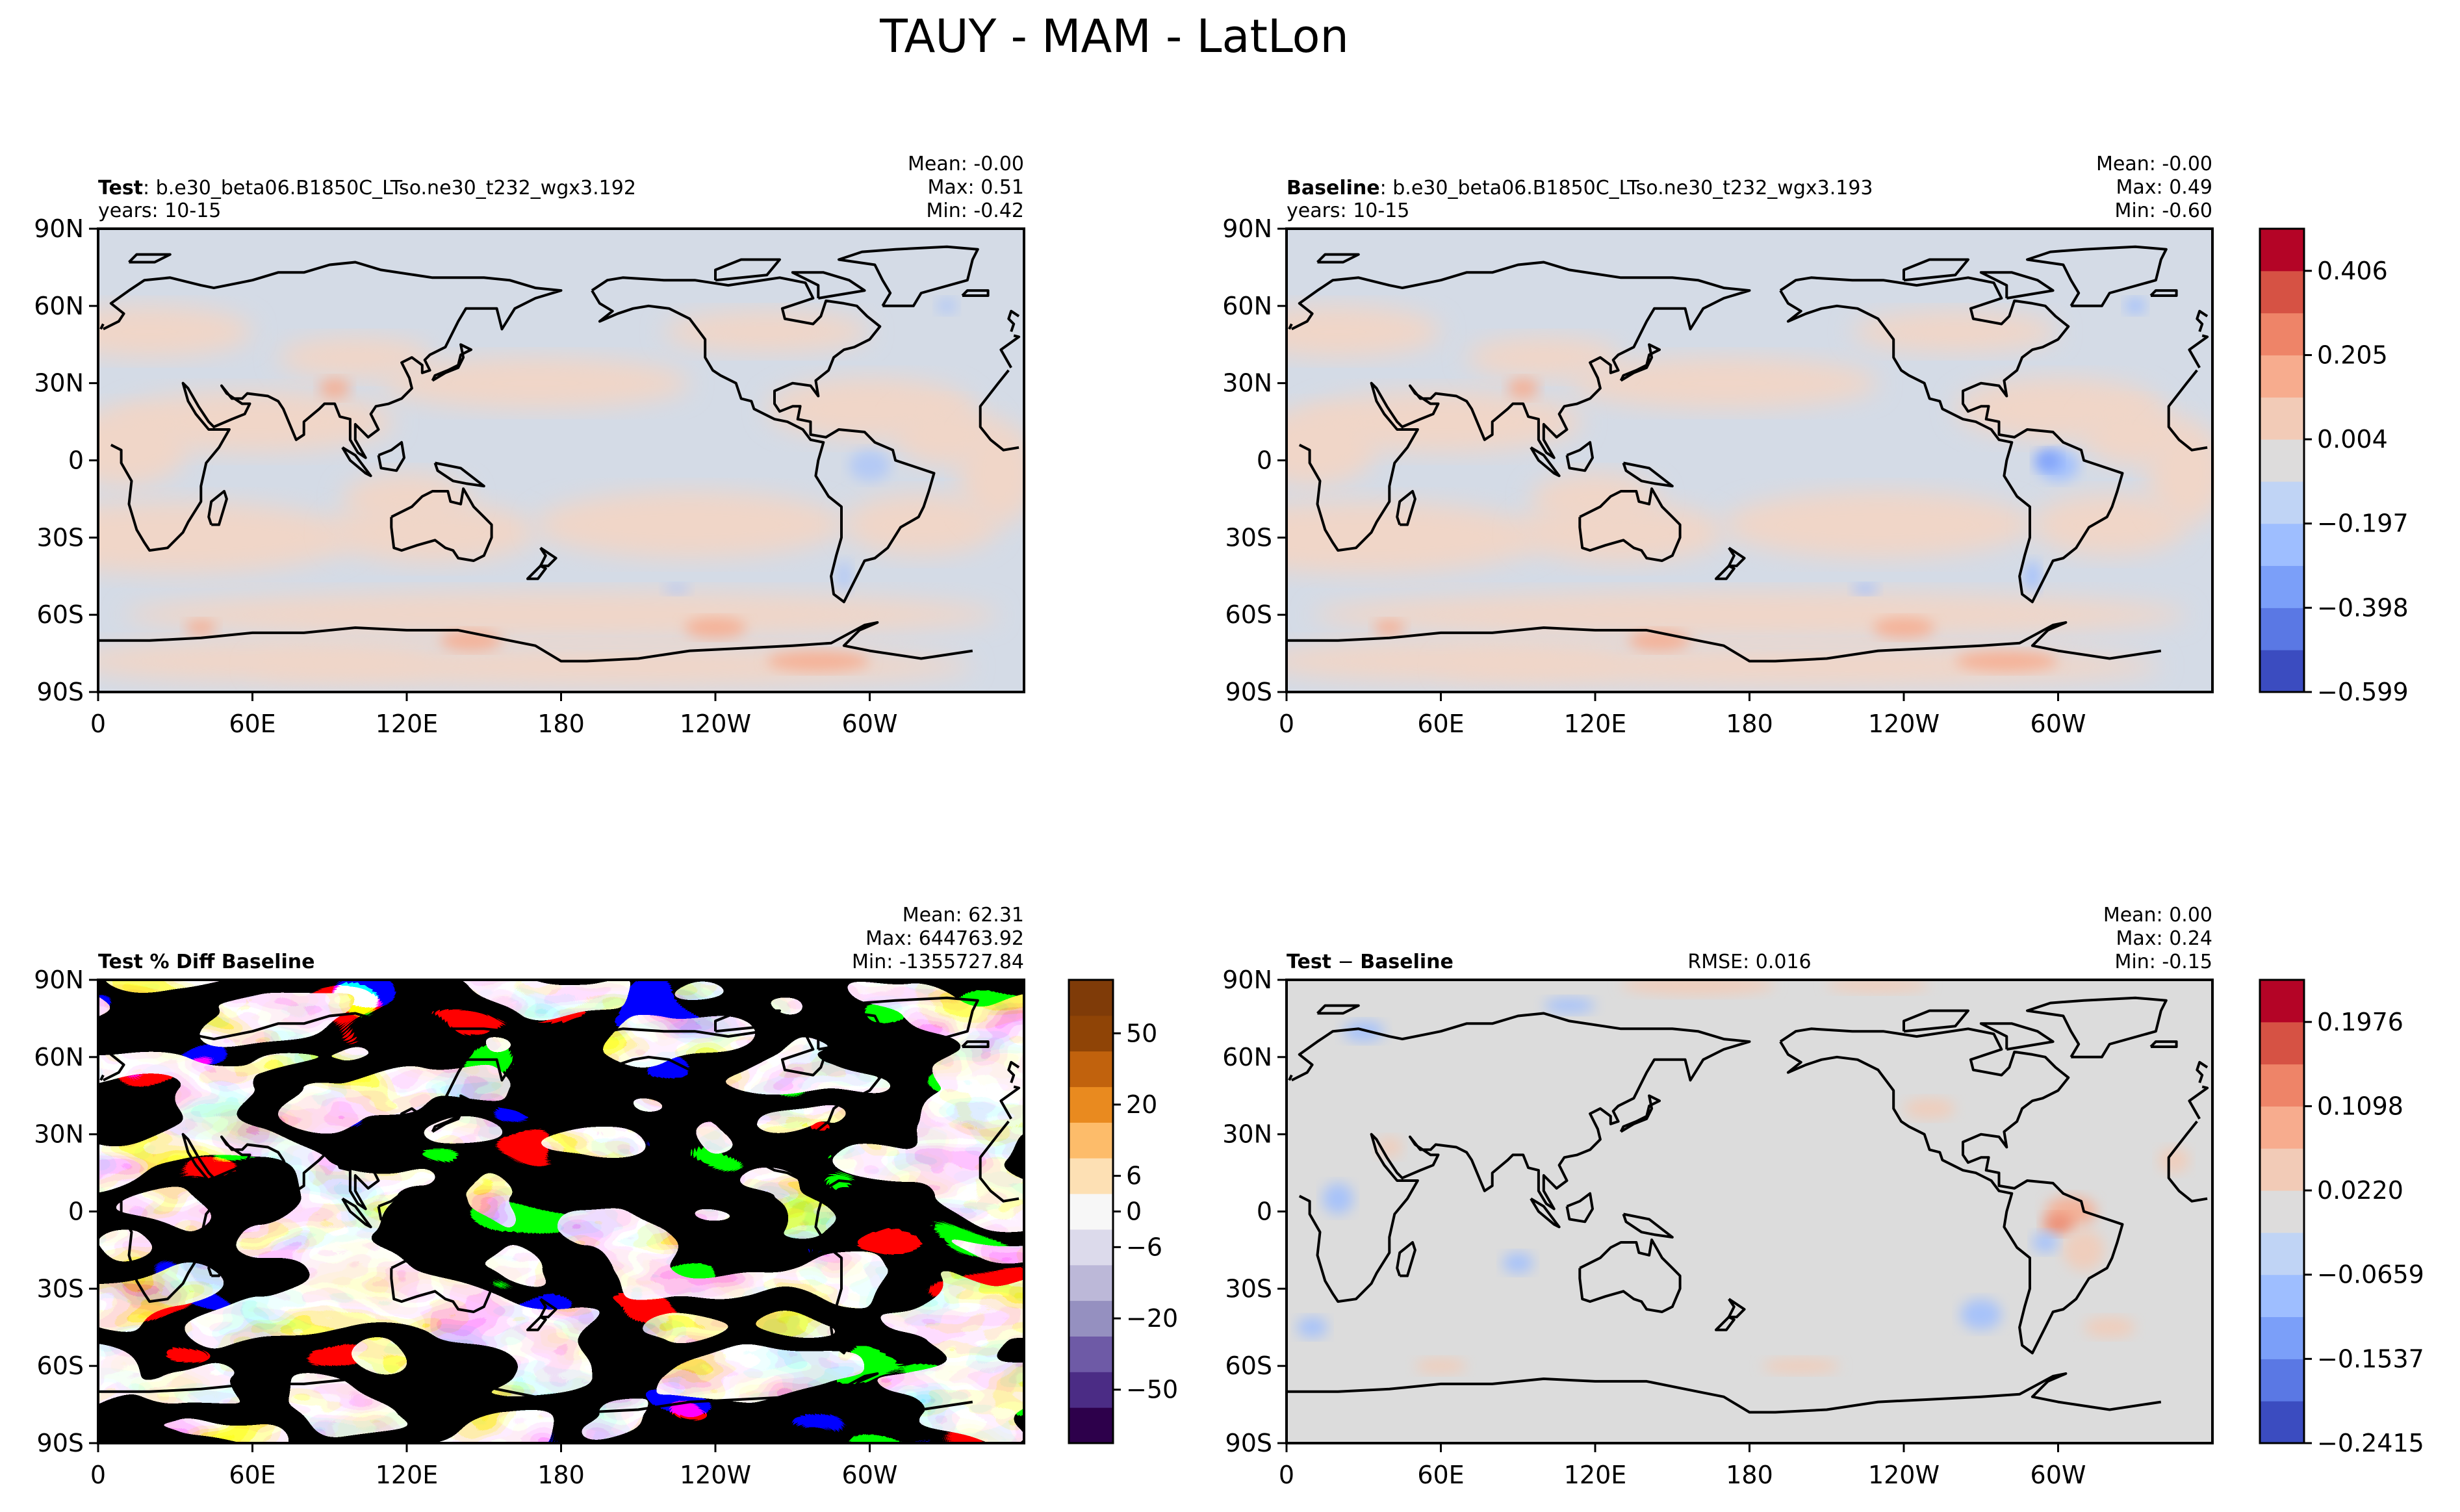 This screenshot has height=1512, width=2460. Describe the element at coordinates (1406, 1259) in the screenshot. I see `coastline-madagascar` at that location.